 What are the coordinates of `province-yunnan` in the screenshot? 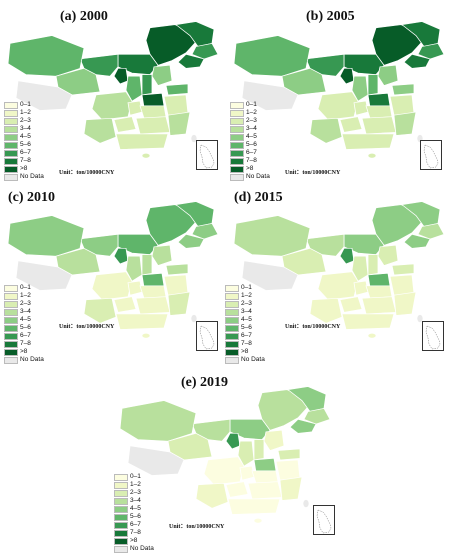 It's located at (326, 130).